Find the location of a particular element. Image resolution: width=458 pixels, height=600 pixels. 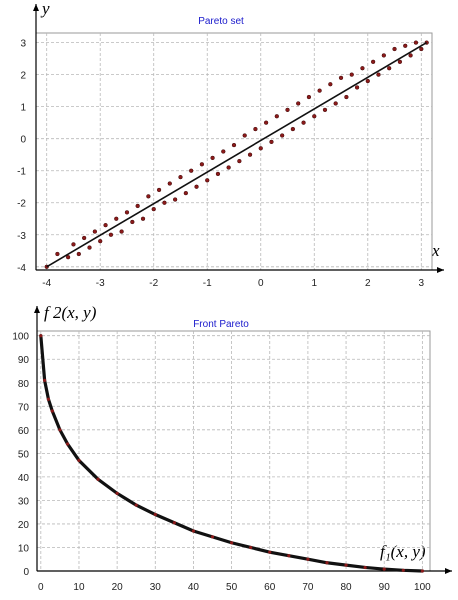

top-y-tick-label: 0 is located at coordinates (23, 140).